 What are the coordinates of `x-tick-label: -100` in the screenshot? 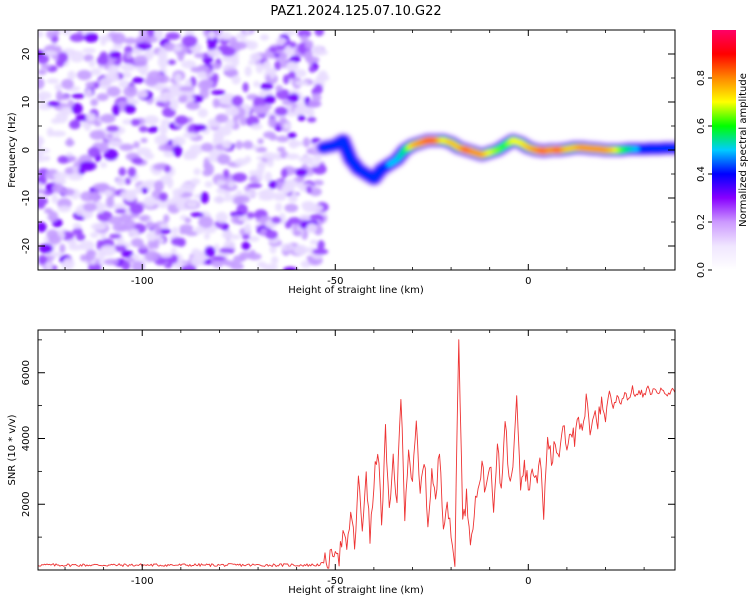 It's located at (142, 581).